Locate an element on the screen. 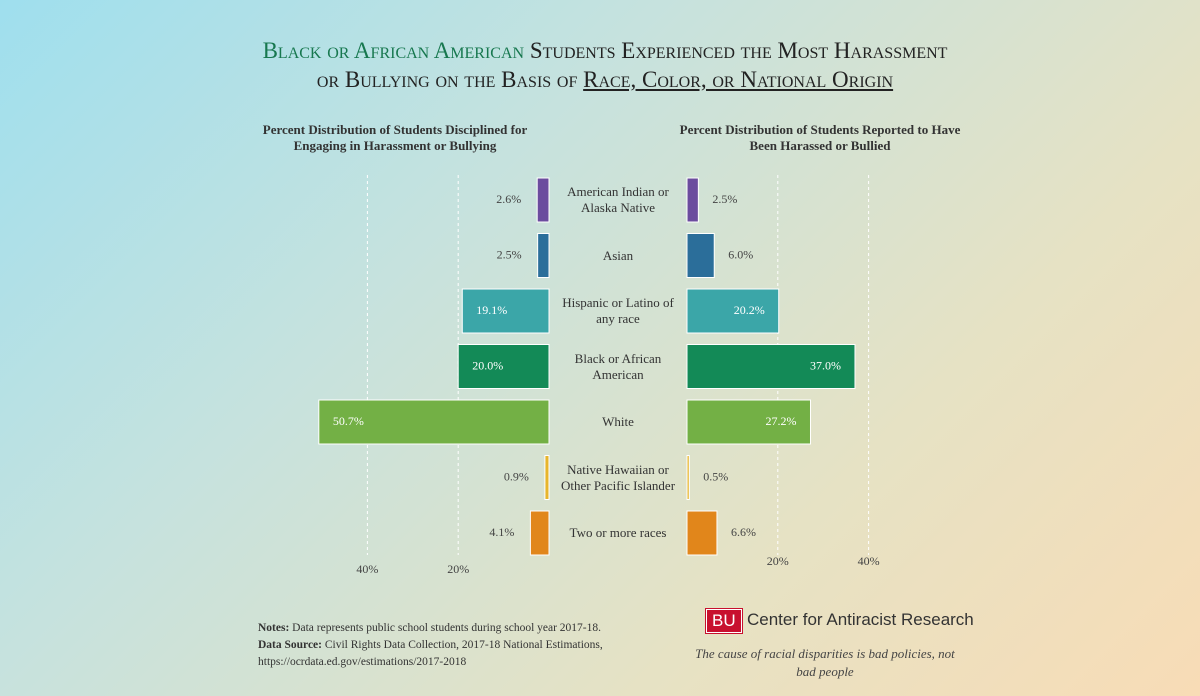 This screenshot has height=696, width=1200. category-label: Asian is located at coordinates (618, 255).